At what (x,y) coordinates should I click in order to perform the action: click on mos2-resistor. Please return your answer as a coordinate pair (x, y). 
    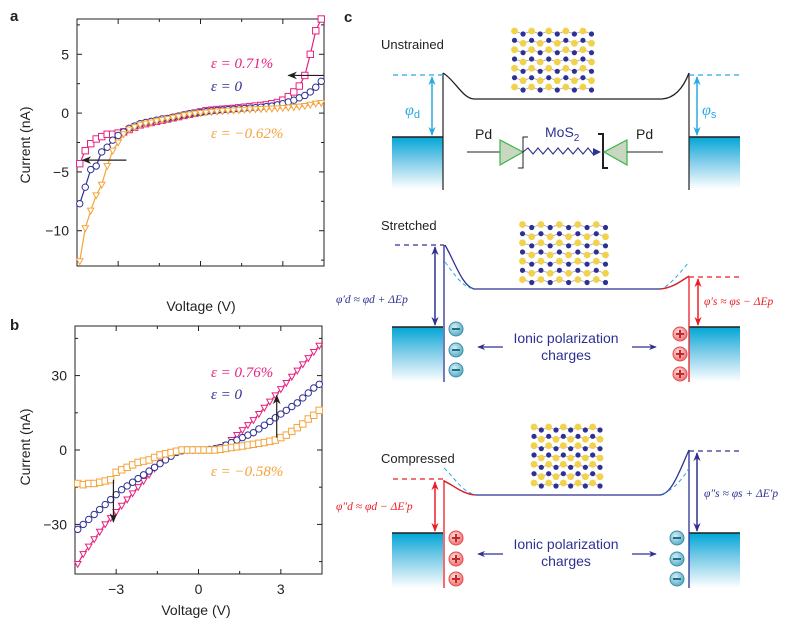
    Looking at the image, I should click on (559, 151).